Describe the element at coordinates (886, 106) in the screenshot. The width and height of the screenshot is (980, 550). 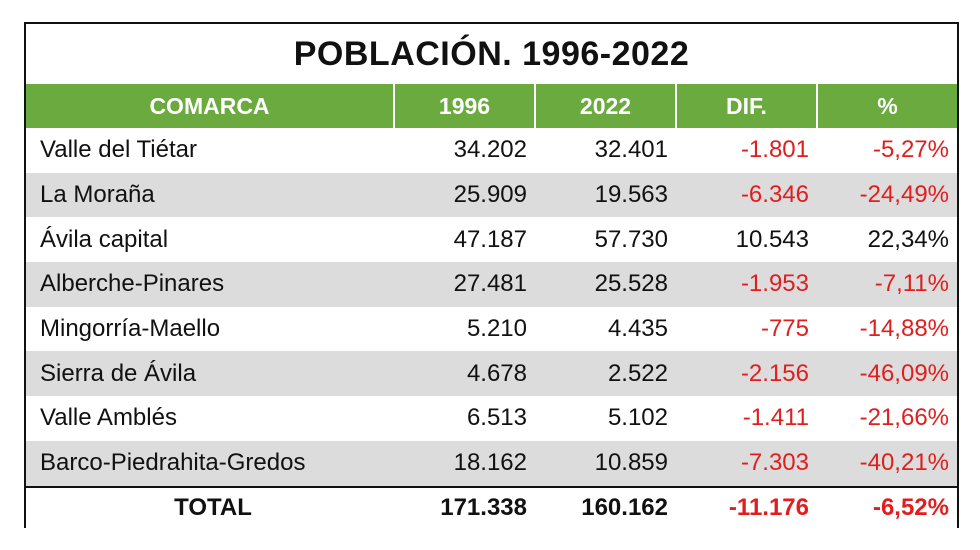
I see `header-pct: %` at that location.